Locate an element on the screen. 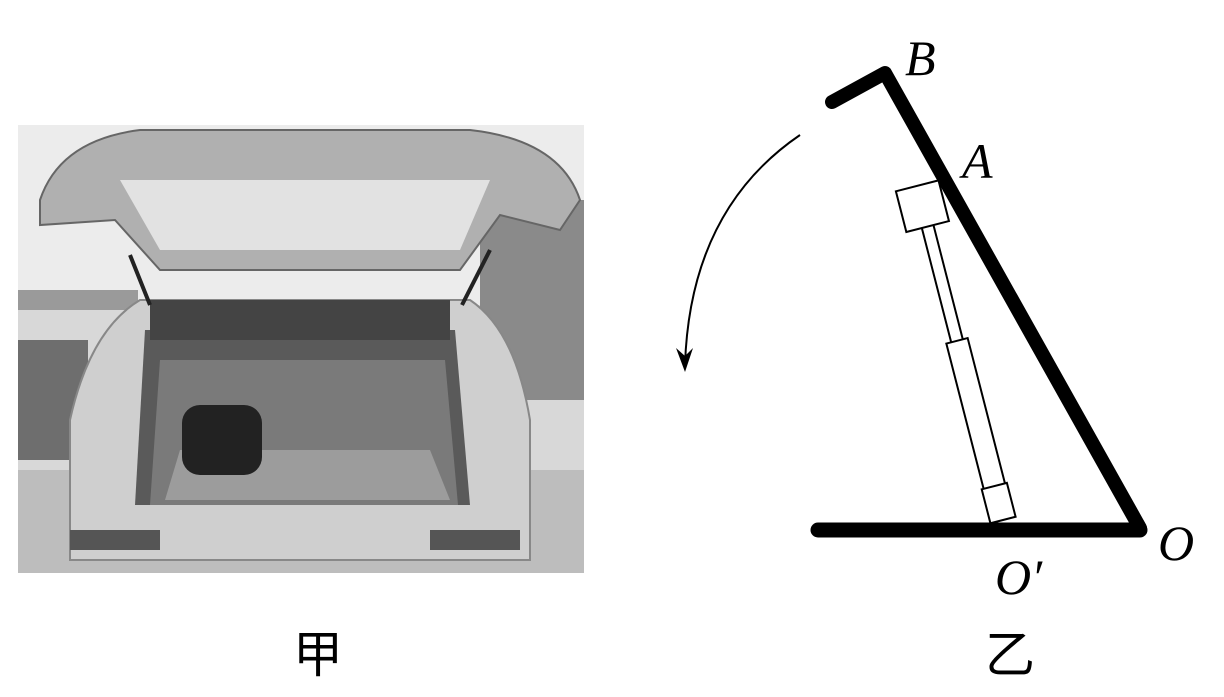 Image resolution: width=1224 pixels, height=697 pixels. point-label: O′ is located at coordinates (1019, 577).